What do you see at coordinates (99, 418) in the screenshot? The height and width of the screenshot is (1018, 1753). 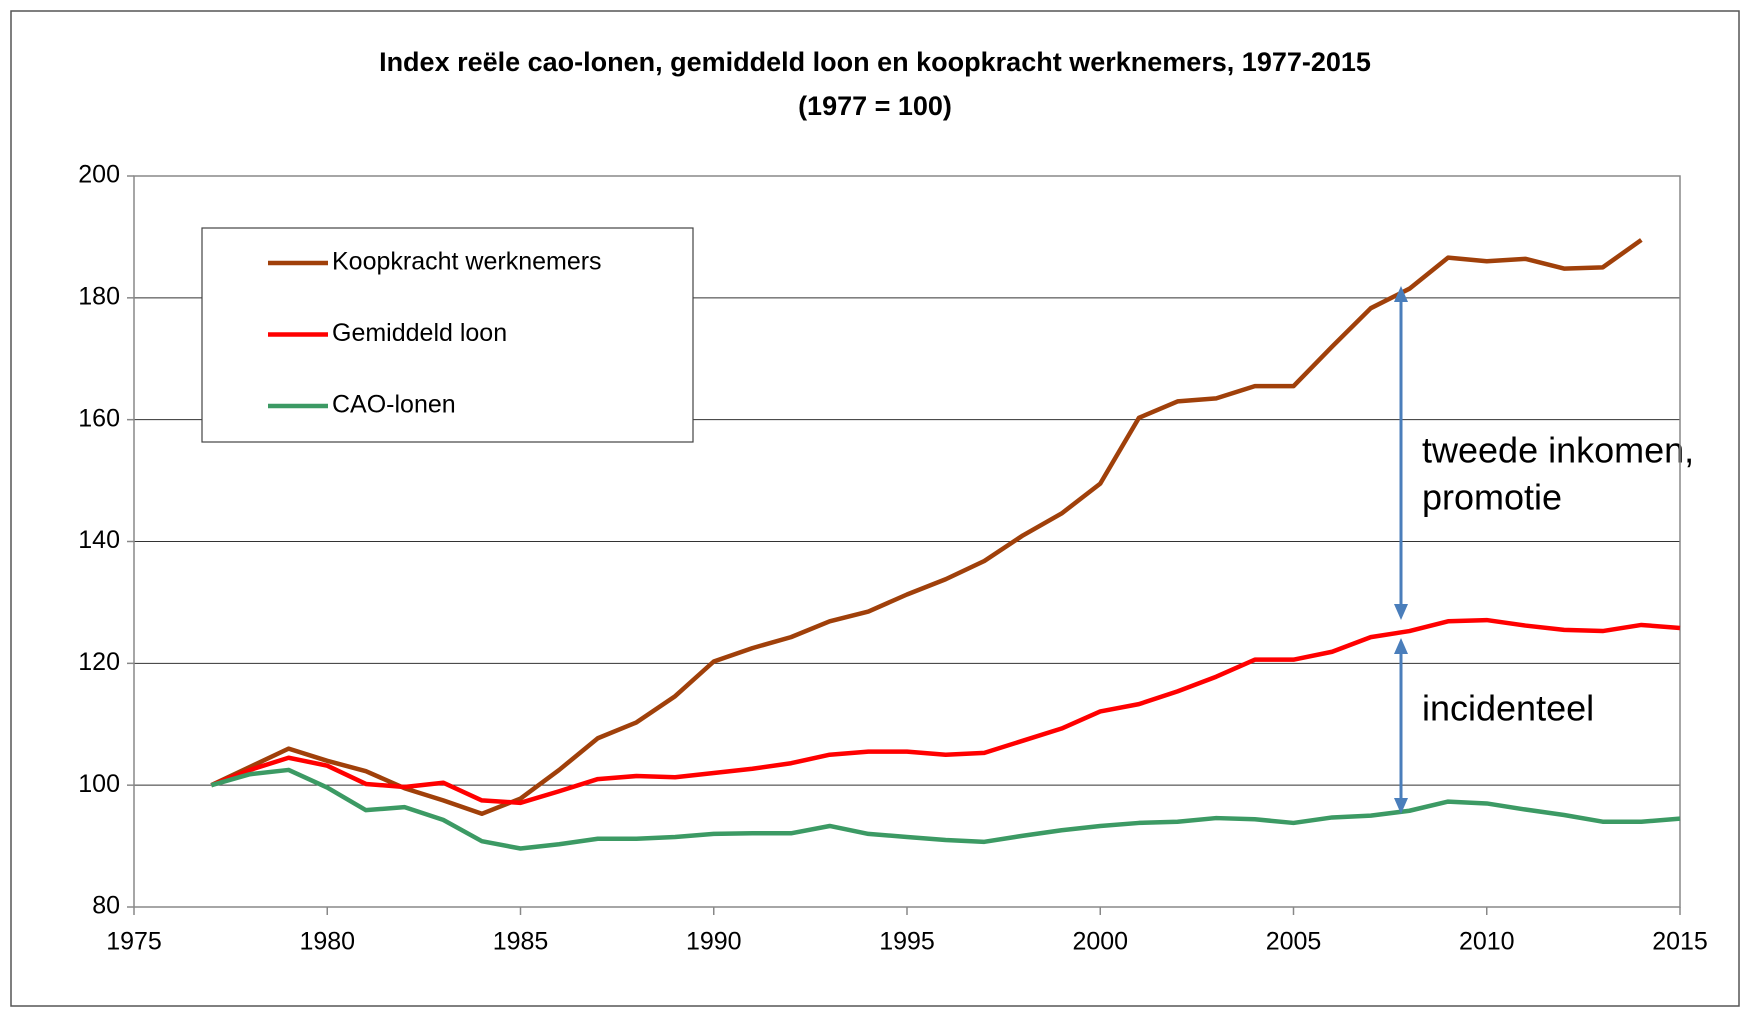 I see `y-tick-label: 160` at bounding box center [99, 418].